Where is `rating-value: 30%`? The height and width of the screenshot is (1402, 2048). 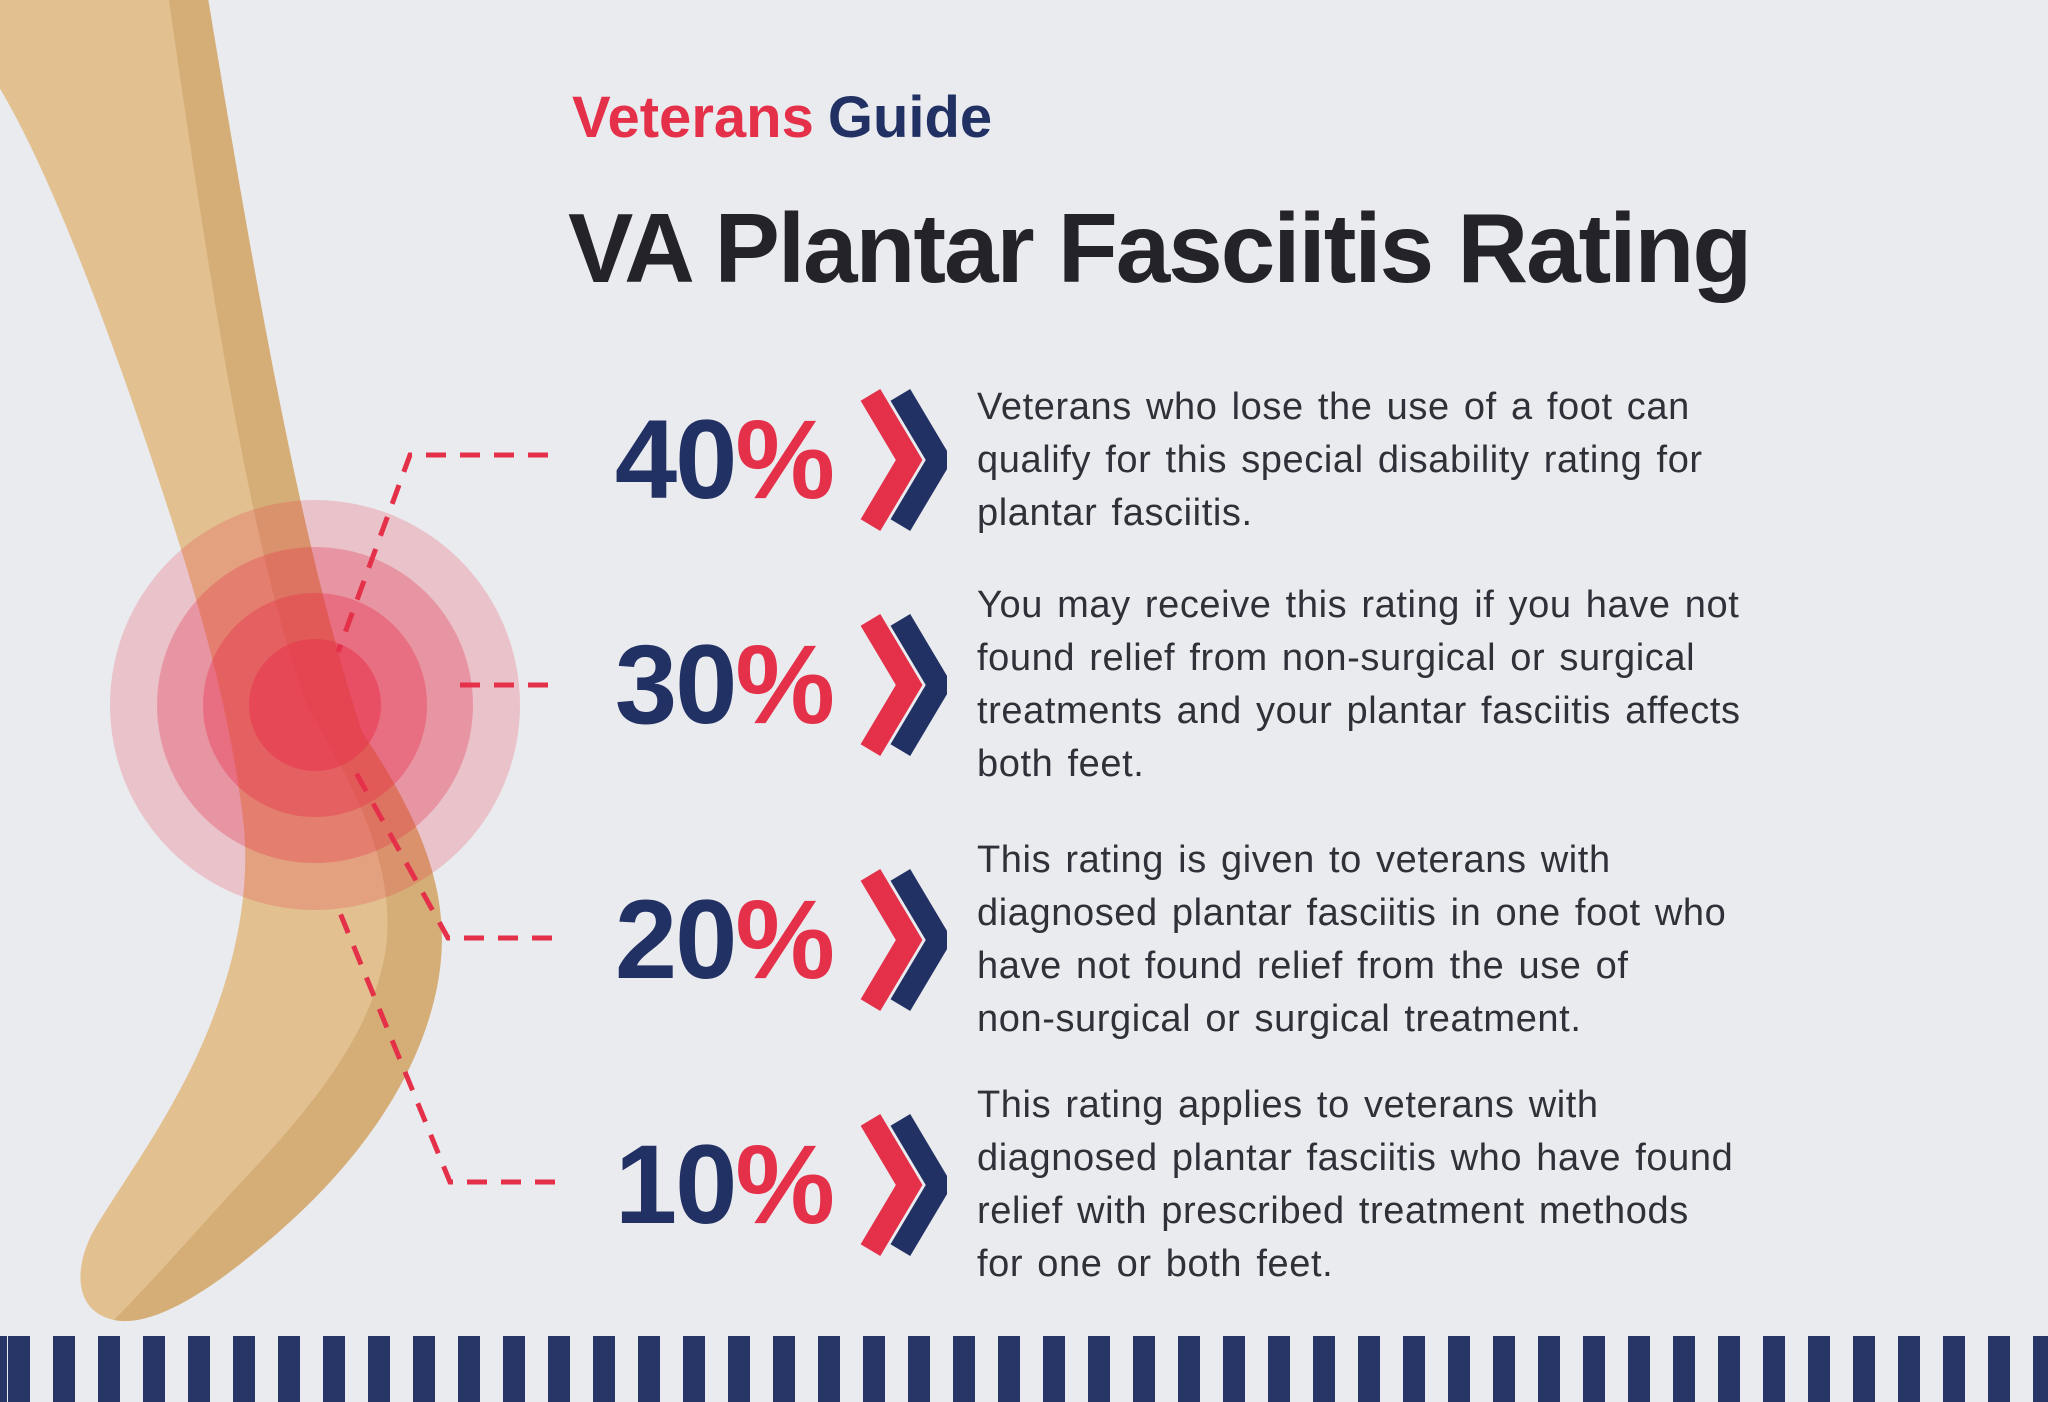 rating-value: 30% is located at coordinates (637, 685).